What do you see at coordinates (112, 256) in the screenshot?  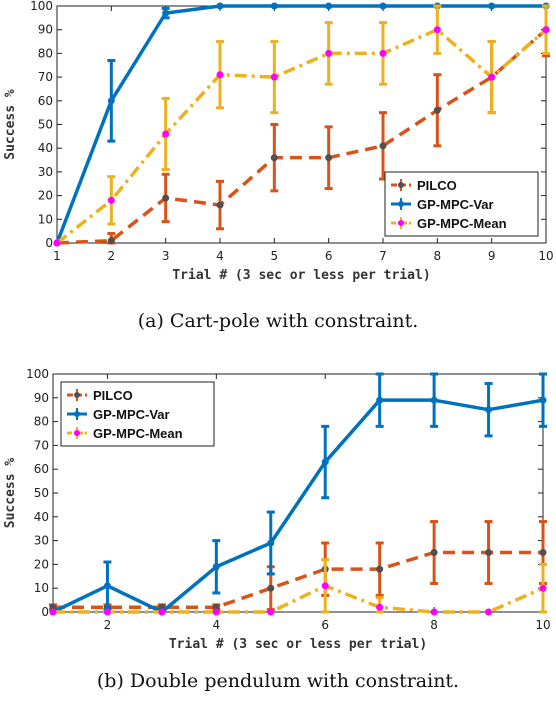 I see `x-tick-label: 2` at bounding box center [112, 256].